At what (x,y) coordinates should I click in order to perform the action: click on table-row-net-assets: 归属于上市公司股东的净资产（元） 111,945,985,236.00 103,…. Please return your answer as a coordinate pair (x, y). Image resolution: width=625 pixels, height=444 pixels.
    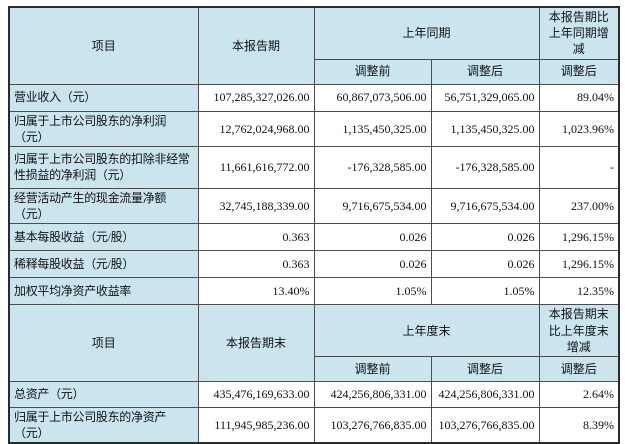
    Looking at the image, I should click on (314, 425).